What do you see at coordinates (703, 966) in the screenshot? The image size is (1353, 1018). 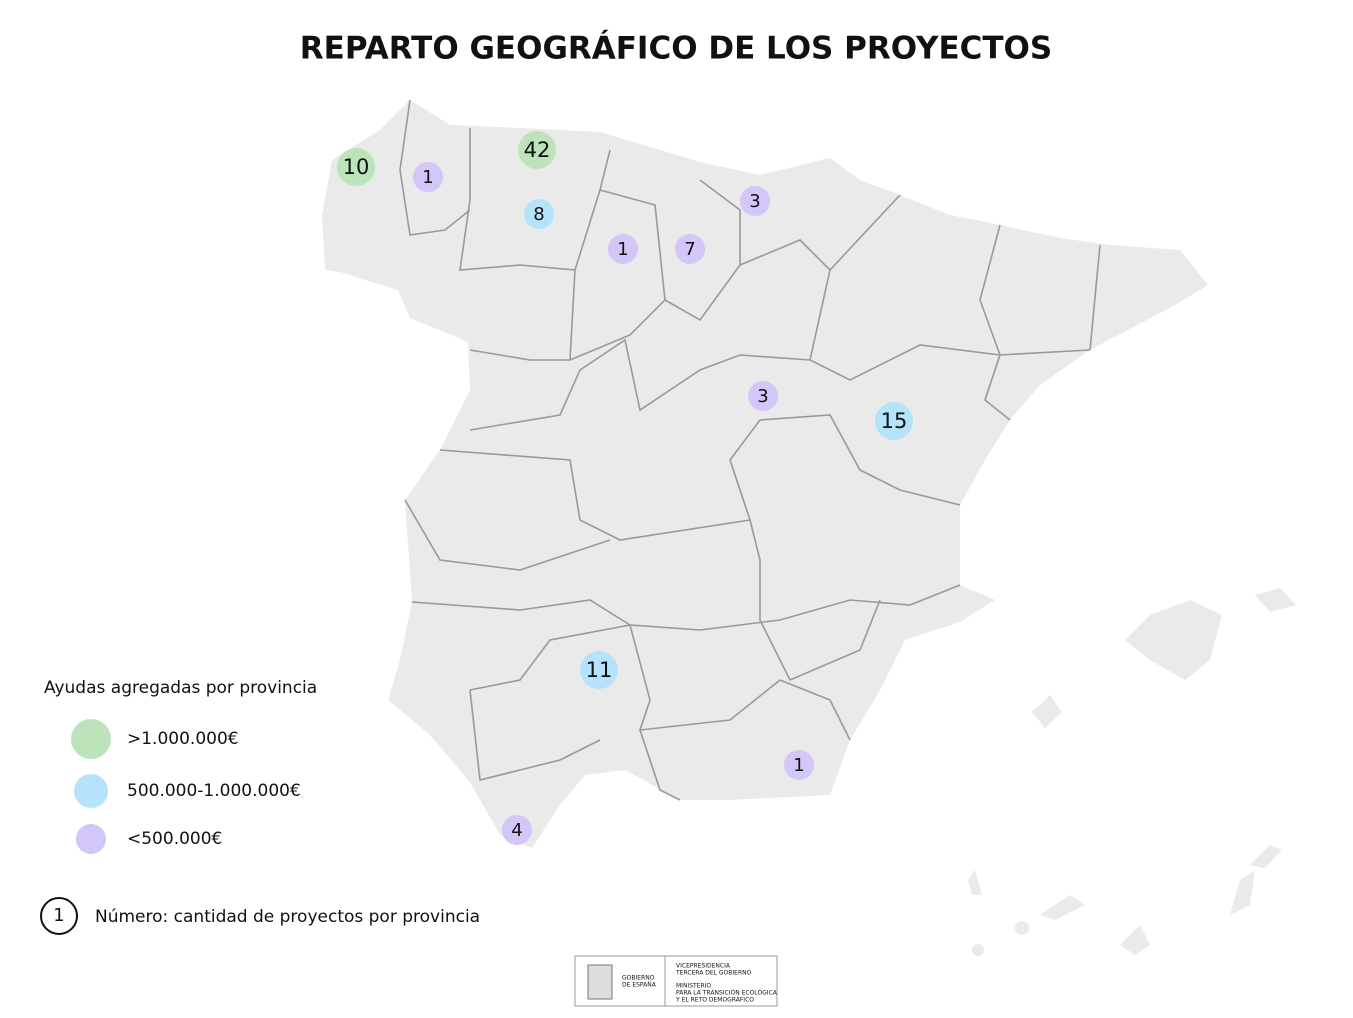 I see `logo-text: VICEPRESIDENCIA` at bounding box center [703, 966].